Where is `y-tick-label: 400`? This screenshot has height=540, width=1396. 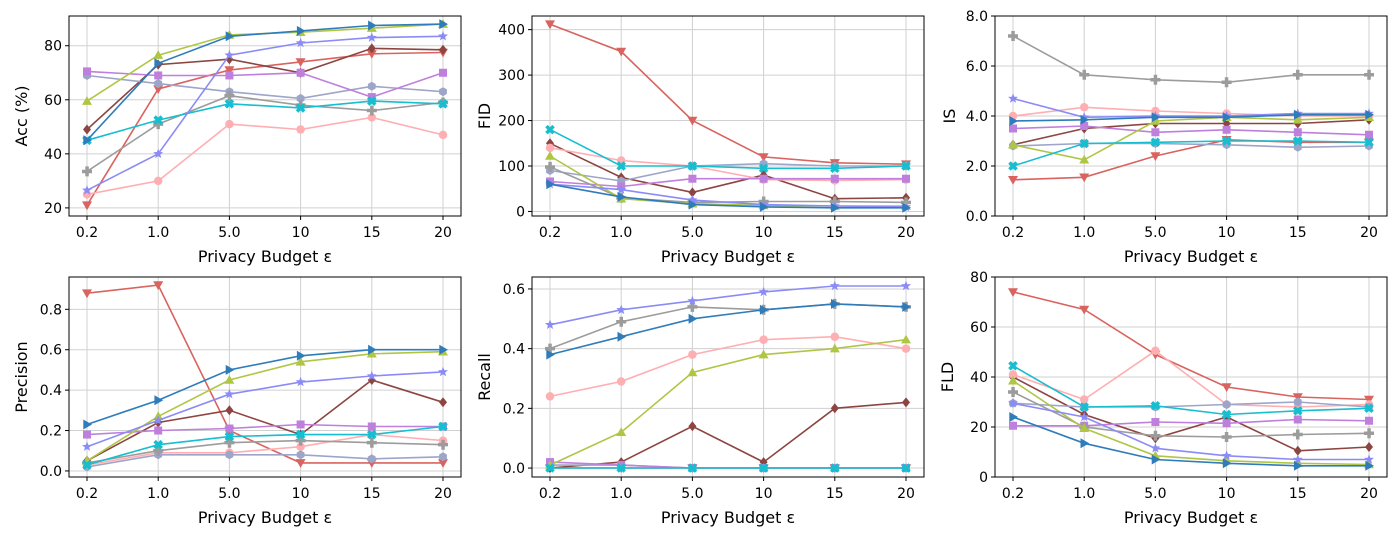 y-tick-label: 400 is located at coordinates (511, 31).